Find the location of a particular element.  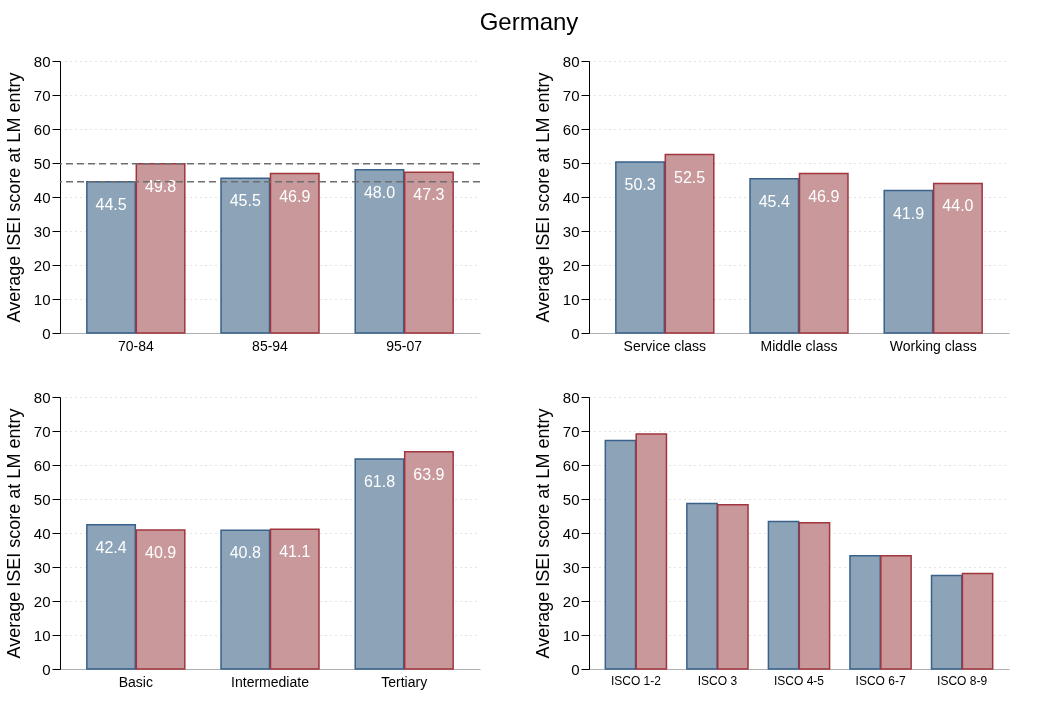

data-label: 52.5 is located at coordinates (689, 177).